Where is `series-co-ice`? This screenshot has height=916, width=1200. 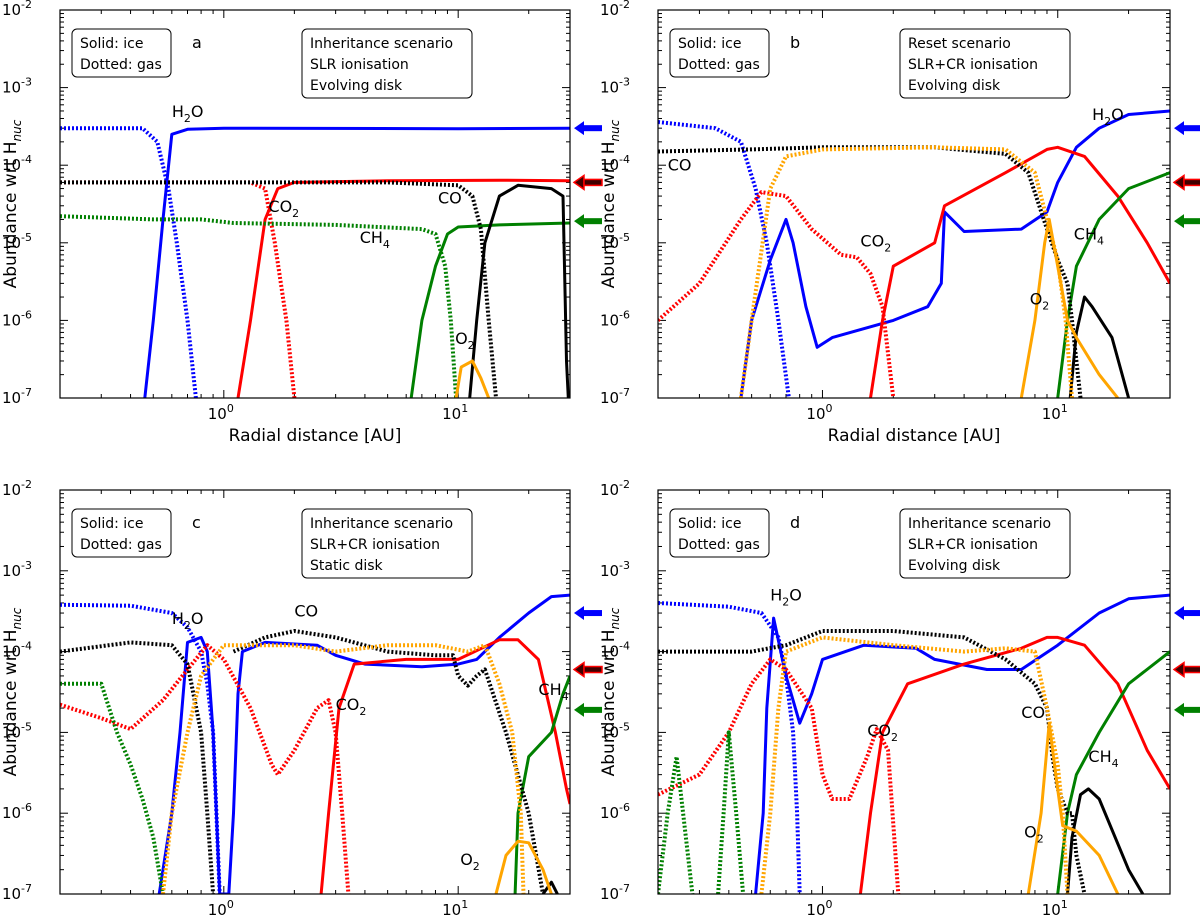
series-co-ice is located at coordinates (1105, 840).